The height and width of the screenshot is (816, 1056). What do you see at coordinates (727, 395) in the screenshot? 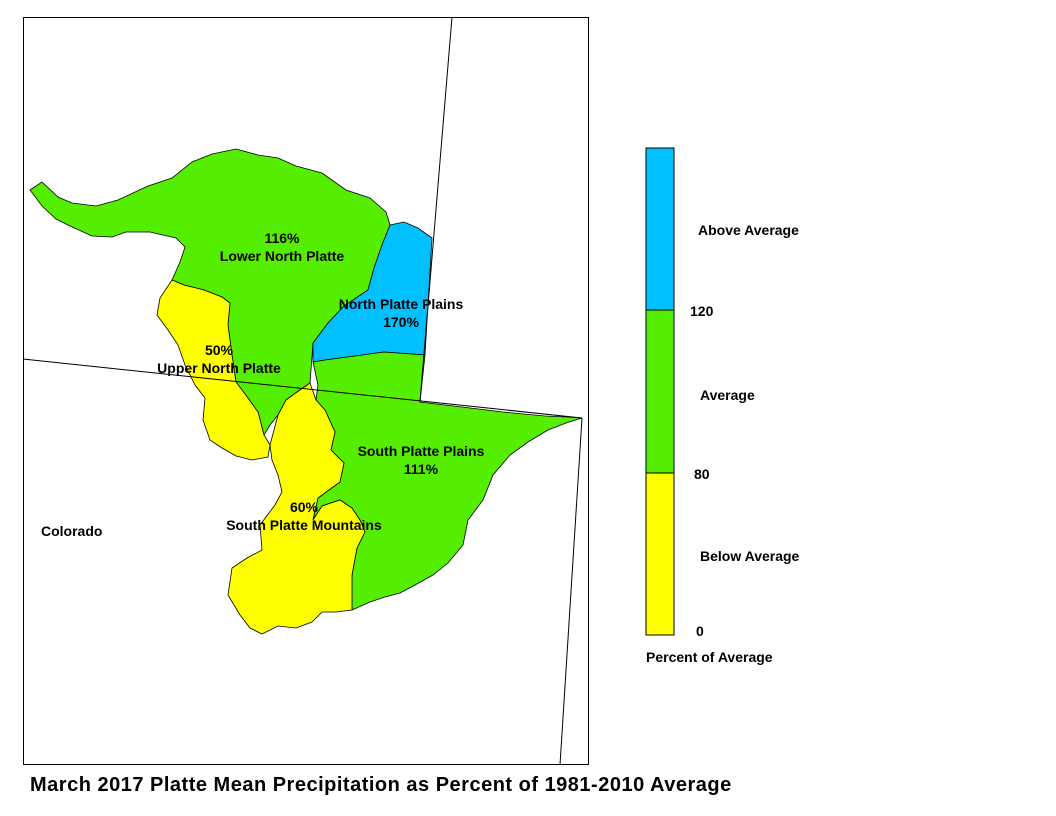
I see `legend-label-average: Average` at bounding box center [727, 395].